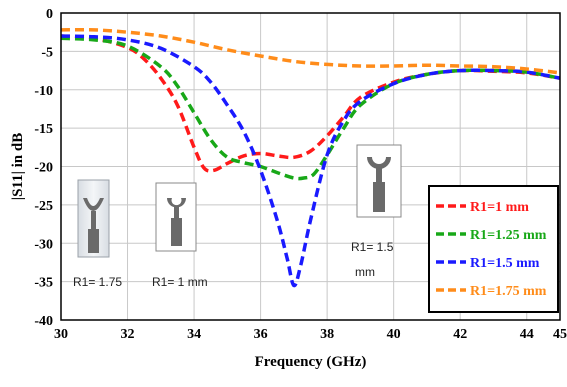 The width and height of the screenshot is (567, 387). What do you see at coordinates (43, 283) in the screenshot?
I see `y-tick-label: -35` at bounding box center [43, 283].